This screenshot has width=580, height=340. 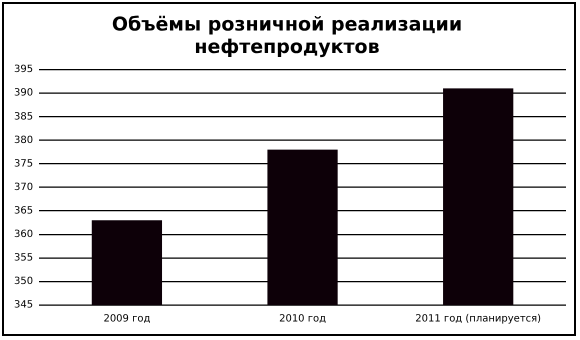 What do you see at coordinates (478, 319) in the screenshot?
I see `x-tick-label: 2011 год (планируется)` at bounding box center [478, 319].